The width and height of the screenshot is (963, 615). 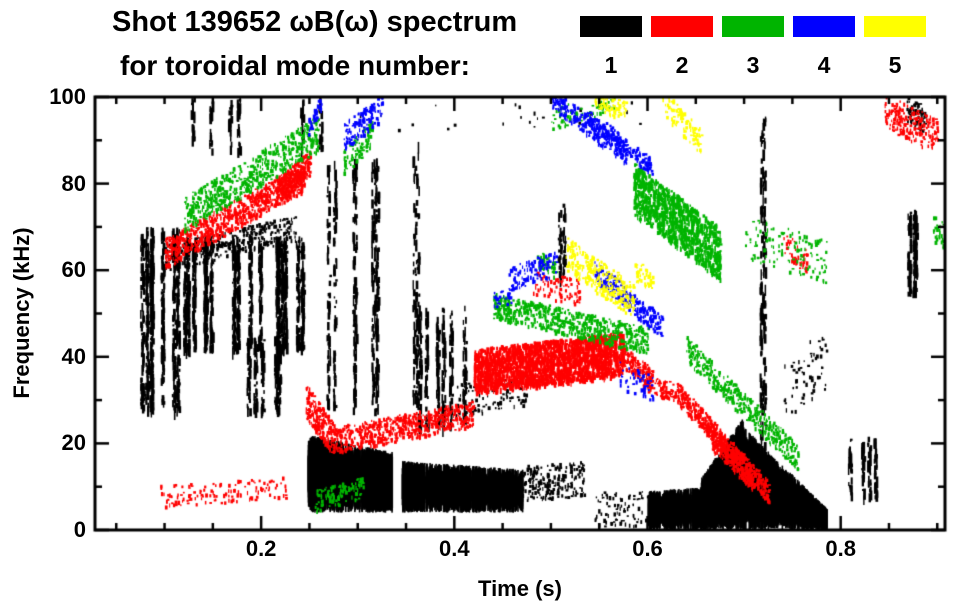 I want to click on legend-label-mode-3: 3, so click(x=753, y=65).